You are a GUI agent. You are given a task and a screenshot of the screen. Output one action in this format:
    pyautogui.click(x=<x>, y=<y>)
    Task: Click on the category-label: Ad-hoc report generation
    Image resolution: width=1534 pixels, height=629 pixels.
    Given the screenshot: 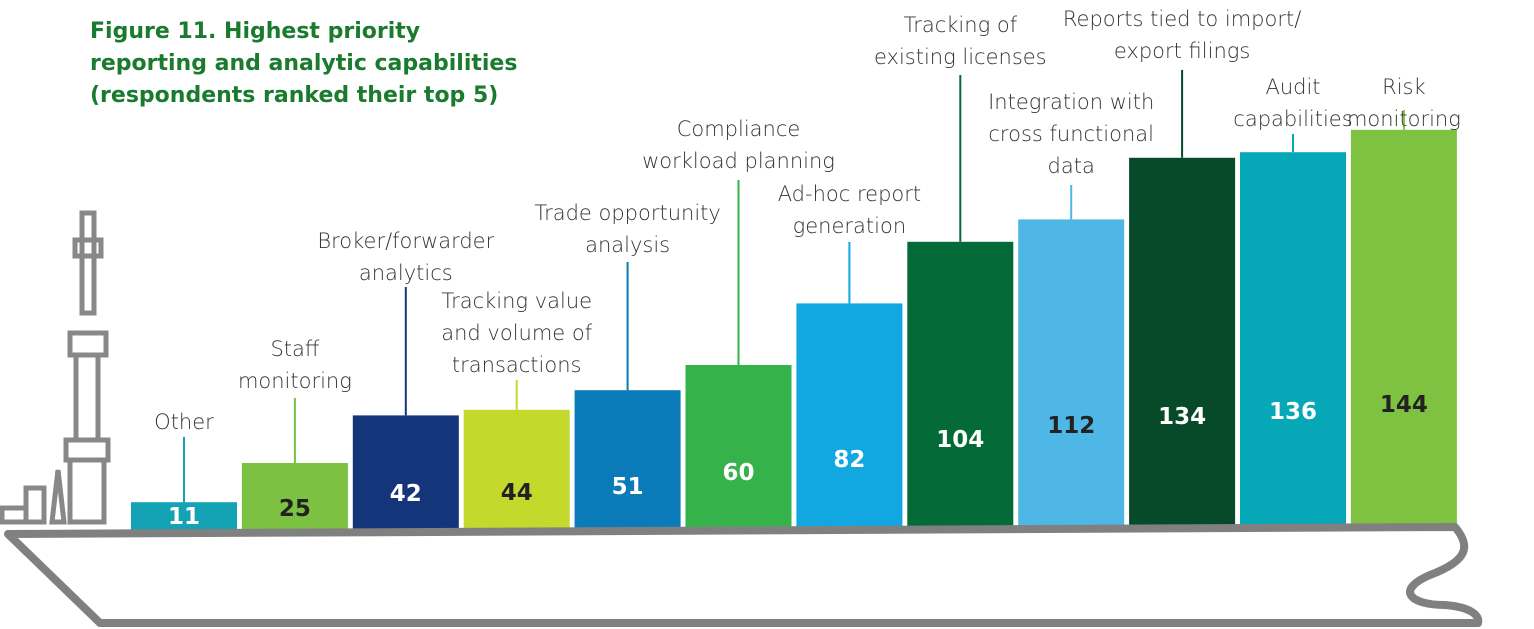 What is the action you would take?
    pyautogui.click(x=849, y=210)
    